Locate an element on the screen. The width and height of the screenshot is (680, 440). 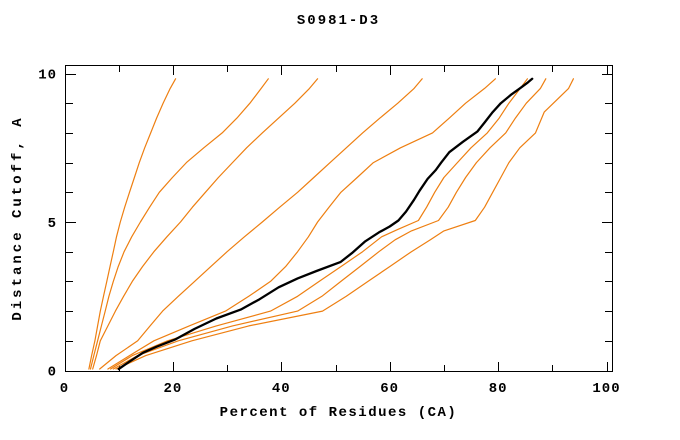
x-tick-label: 100 is located at coordinates (606, 389).